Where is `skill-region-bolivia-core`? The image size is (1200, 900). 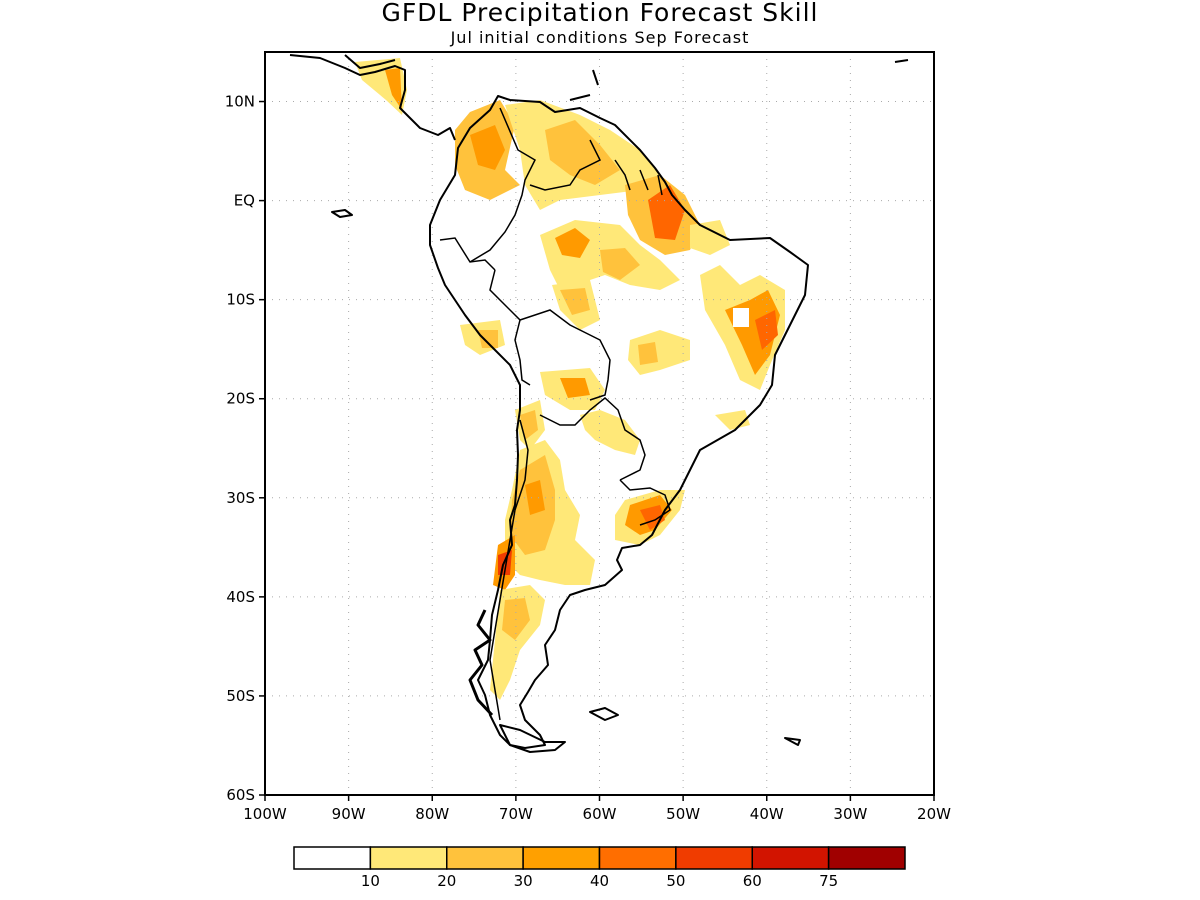
skill-region-bolivia-core is located at coordinates (575, 388).